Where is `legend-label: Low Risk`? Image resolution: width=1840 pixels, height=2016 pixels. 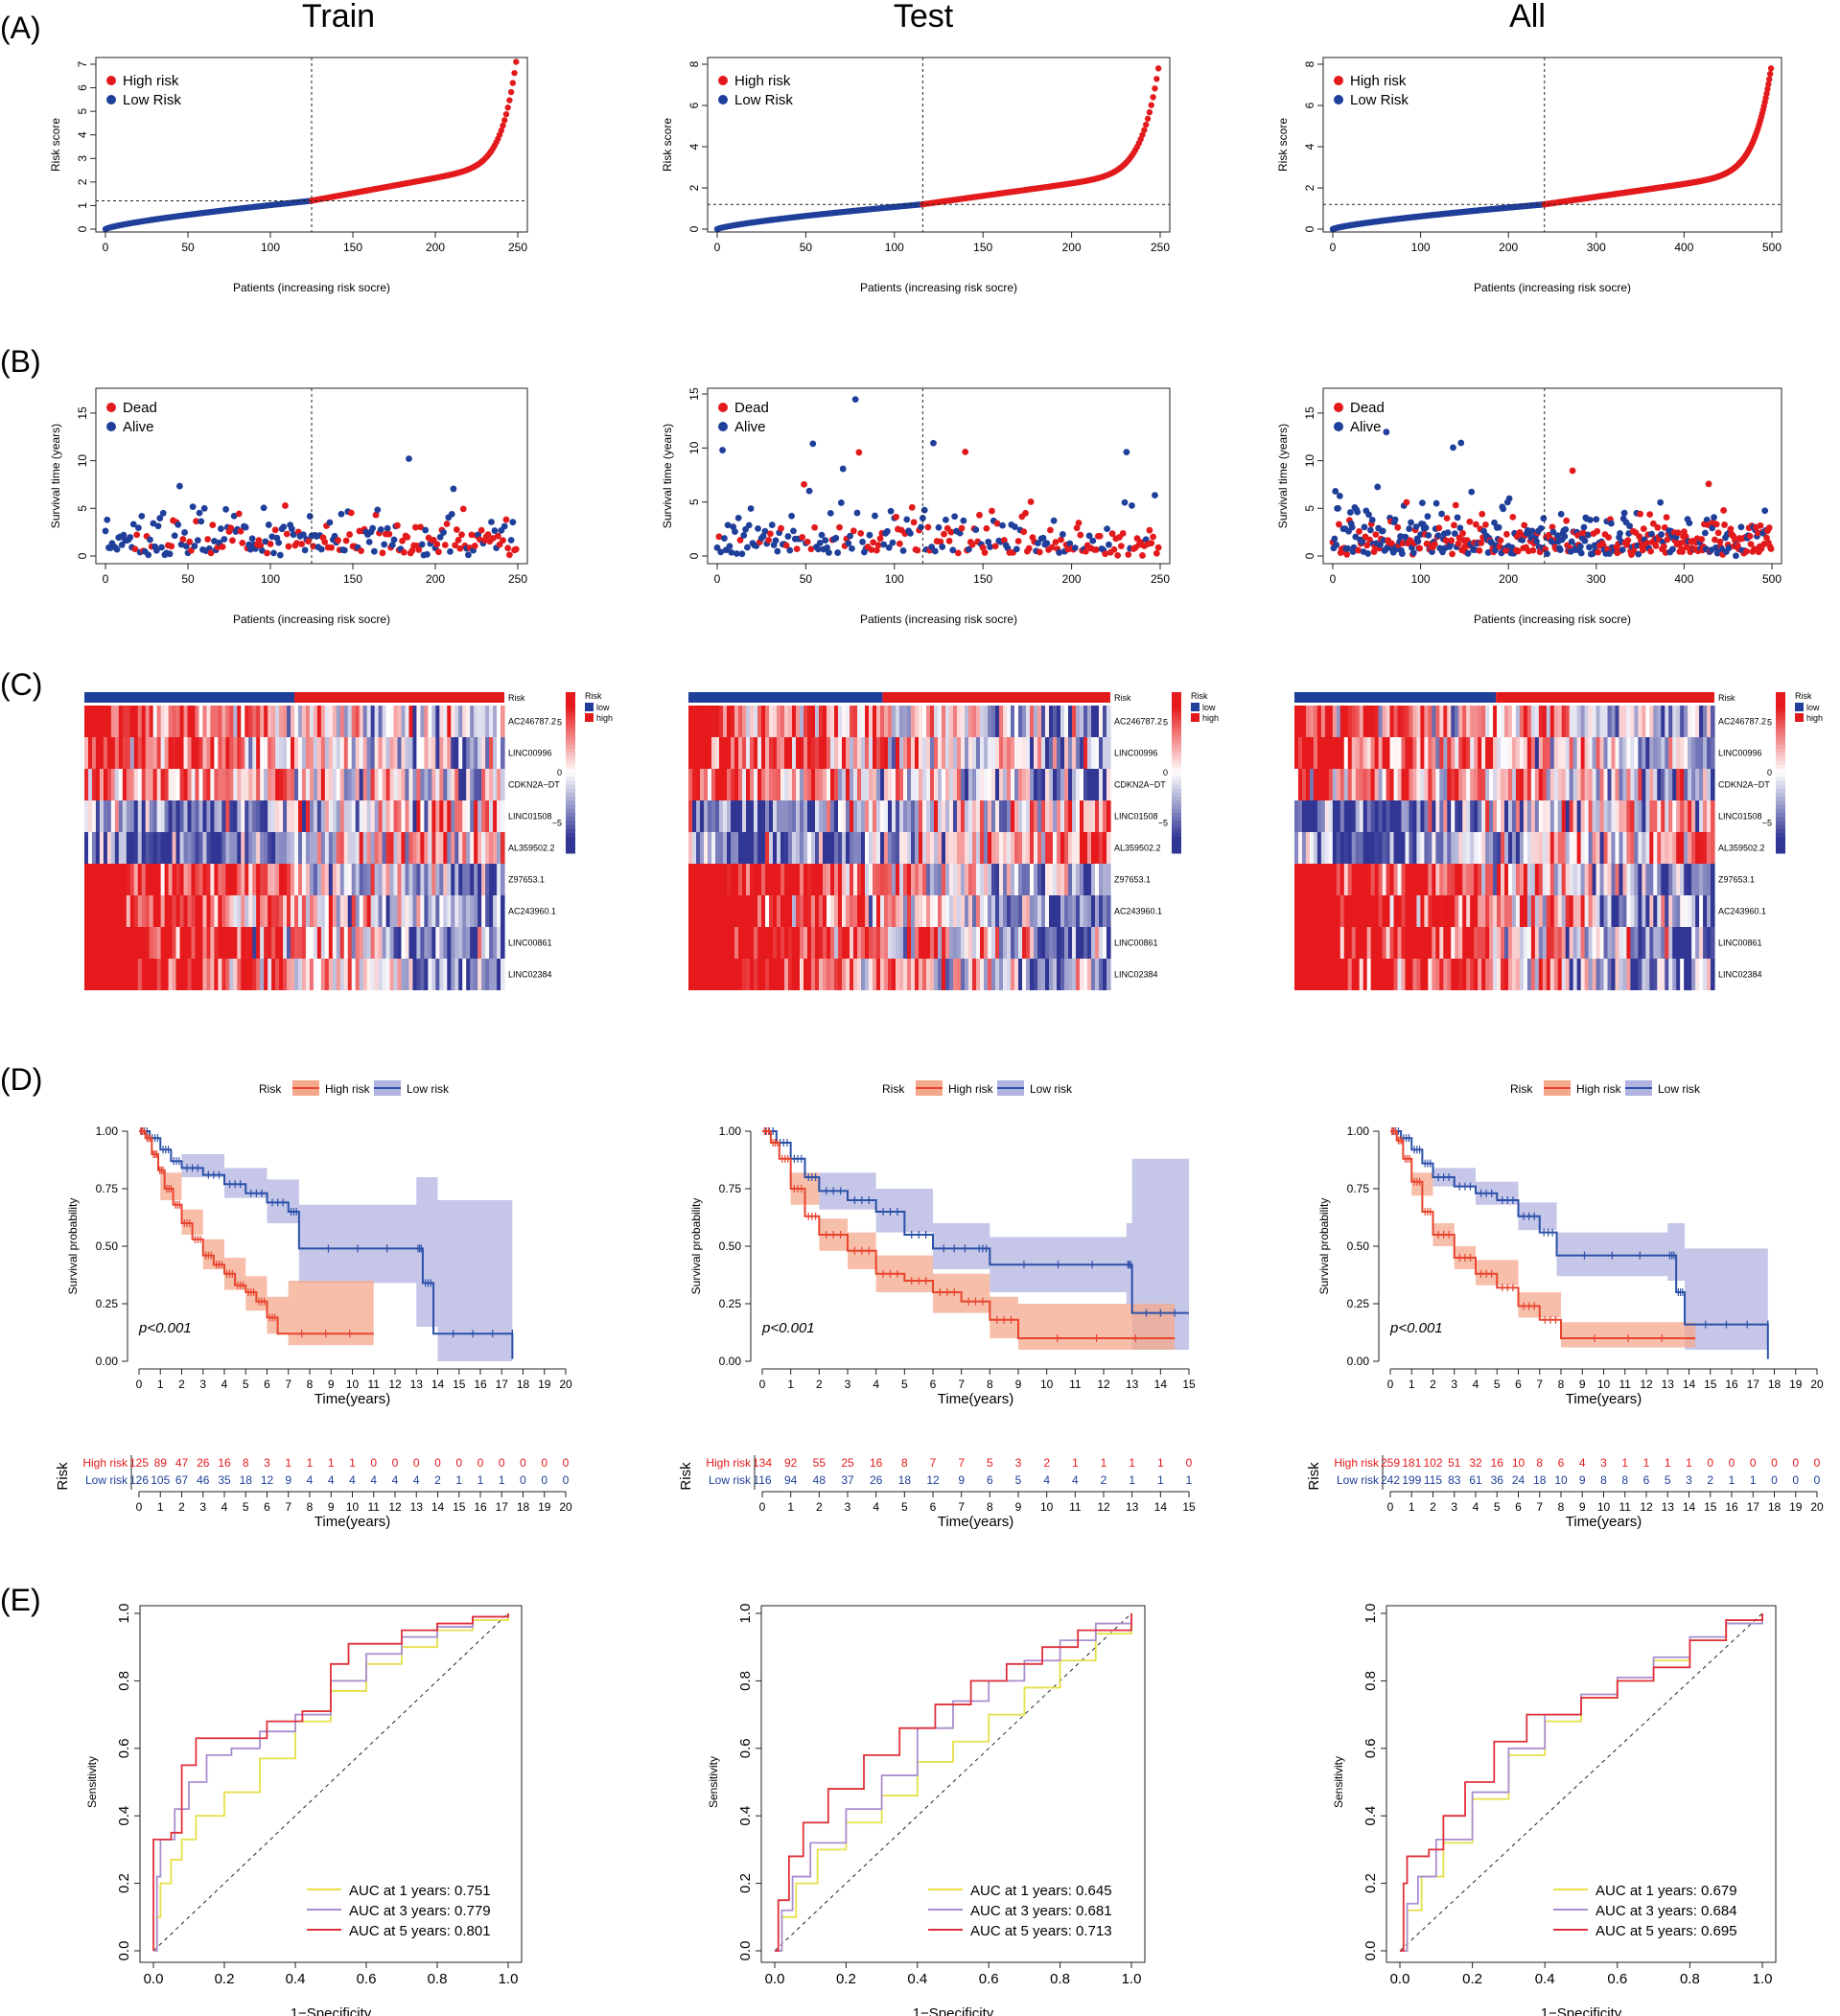
legend-label: Low Risk is located at coordinates (152, 100).